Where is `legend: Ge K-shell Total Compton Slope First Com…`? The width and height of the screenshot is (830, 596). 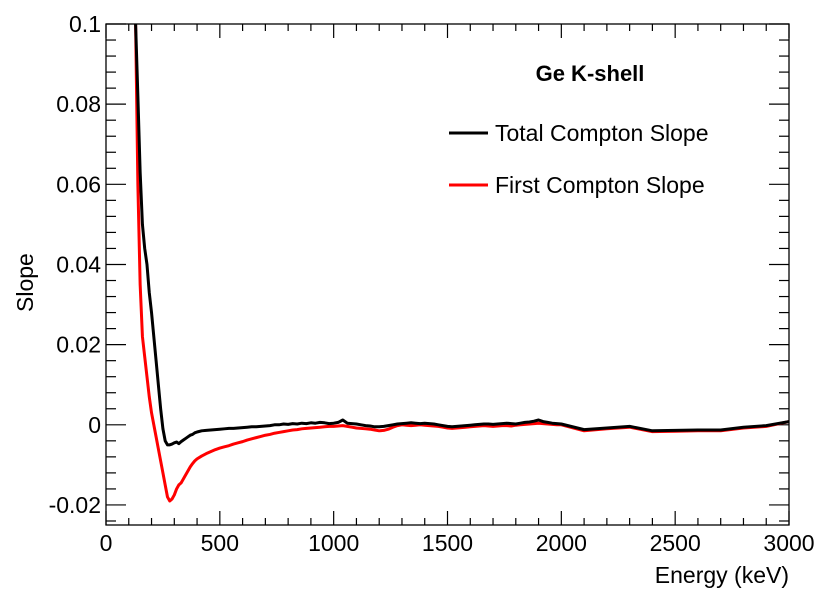 legend: Ge K-shell Total Compton Slope First Com… is located at coordinates (579, 129).